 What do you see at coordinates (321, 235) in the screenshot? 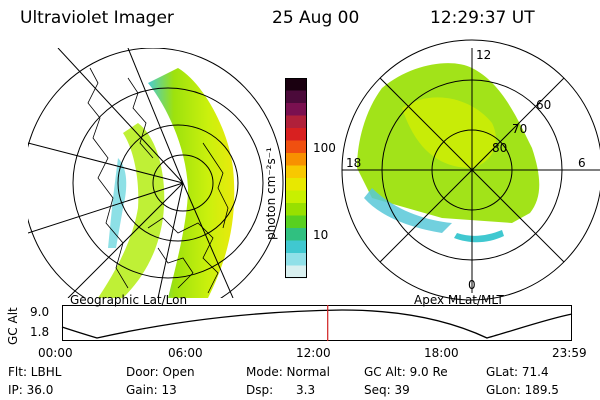
I see `colorbar-tick-10: 10` at bounding box center [321, 235].